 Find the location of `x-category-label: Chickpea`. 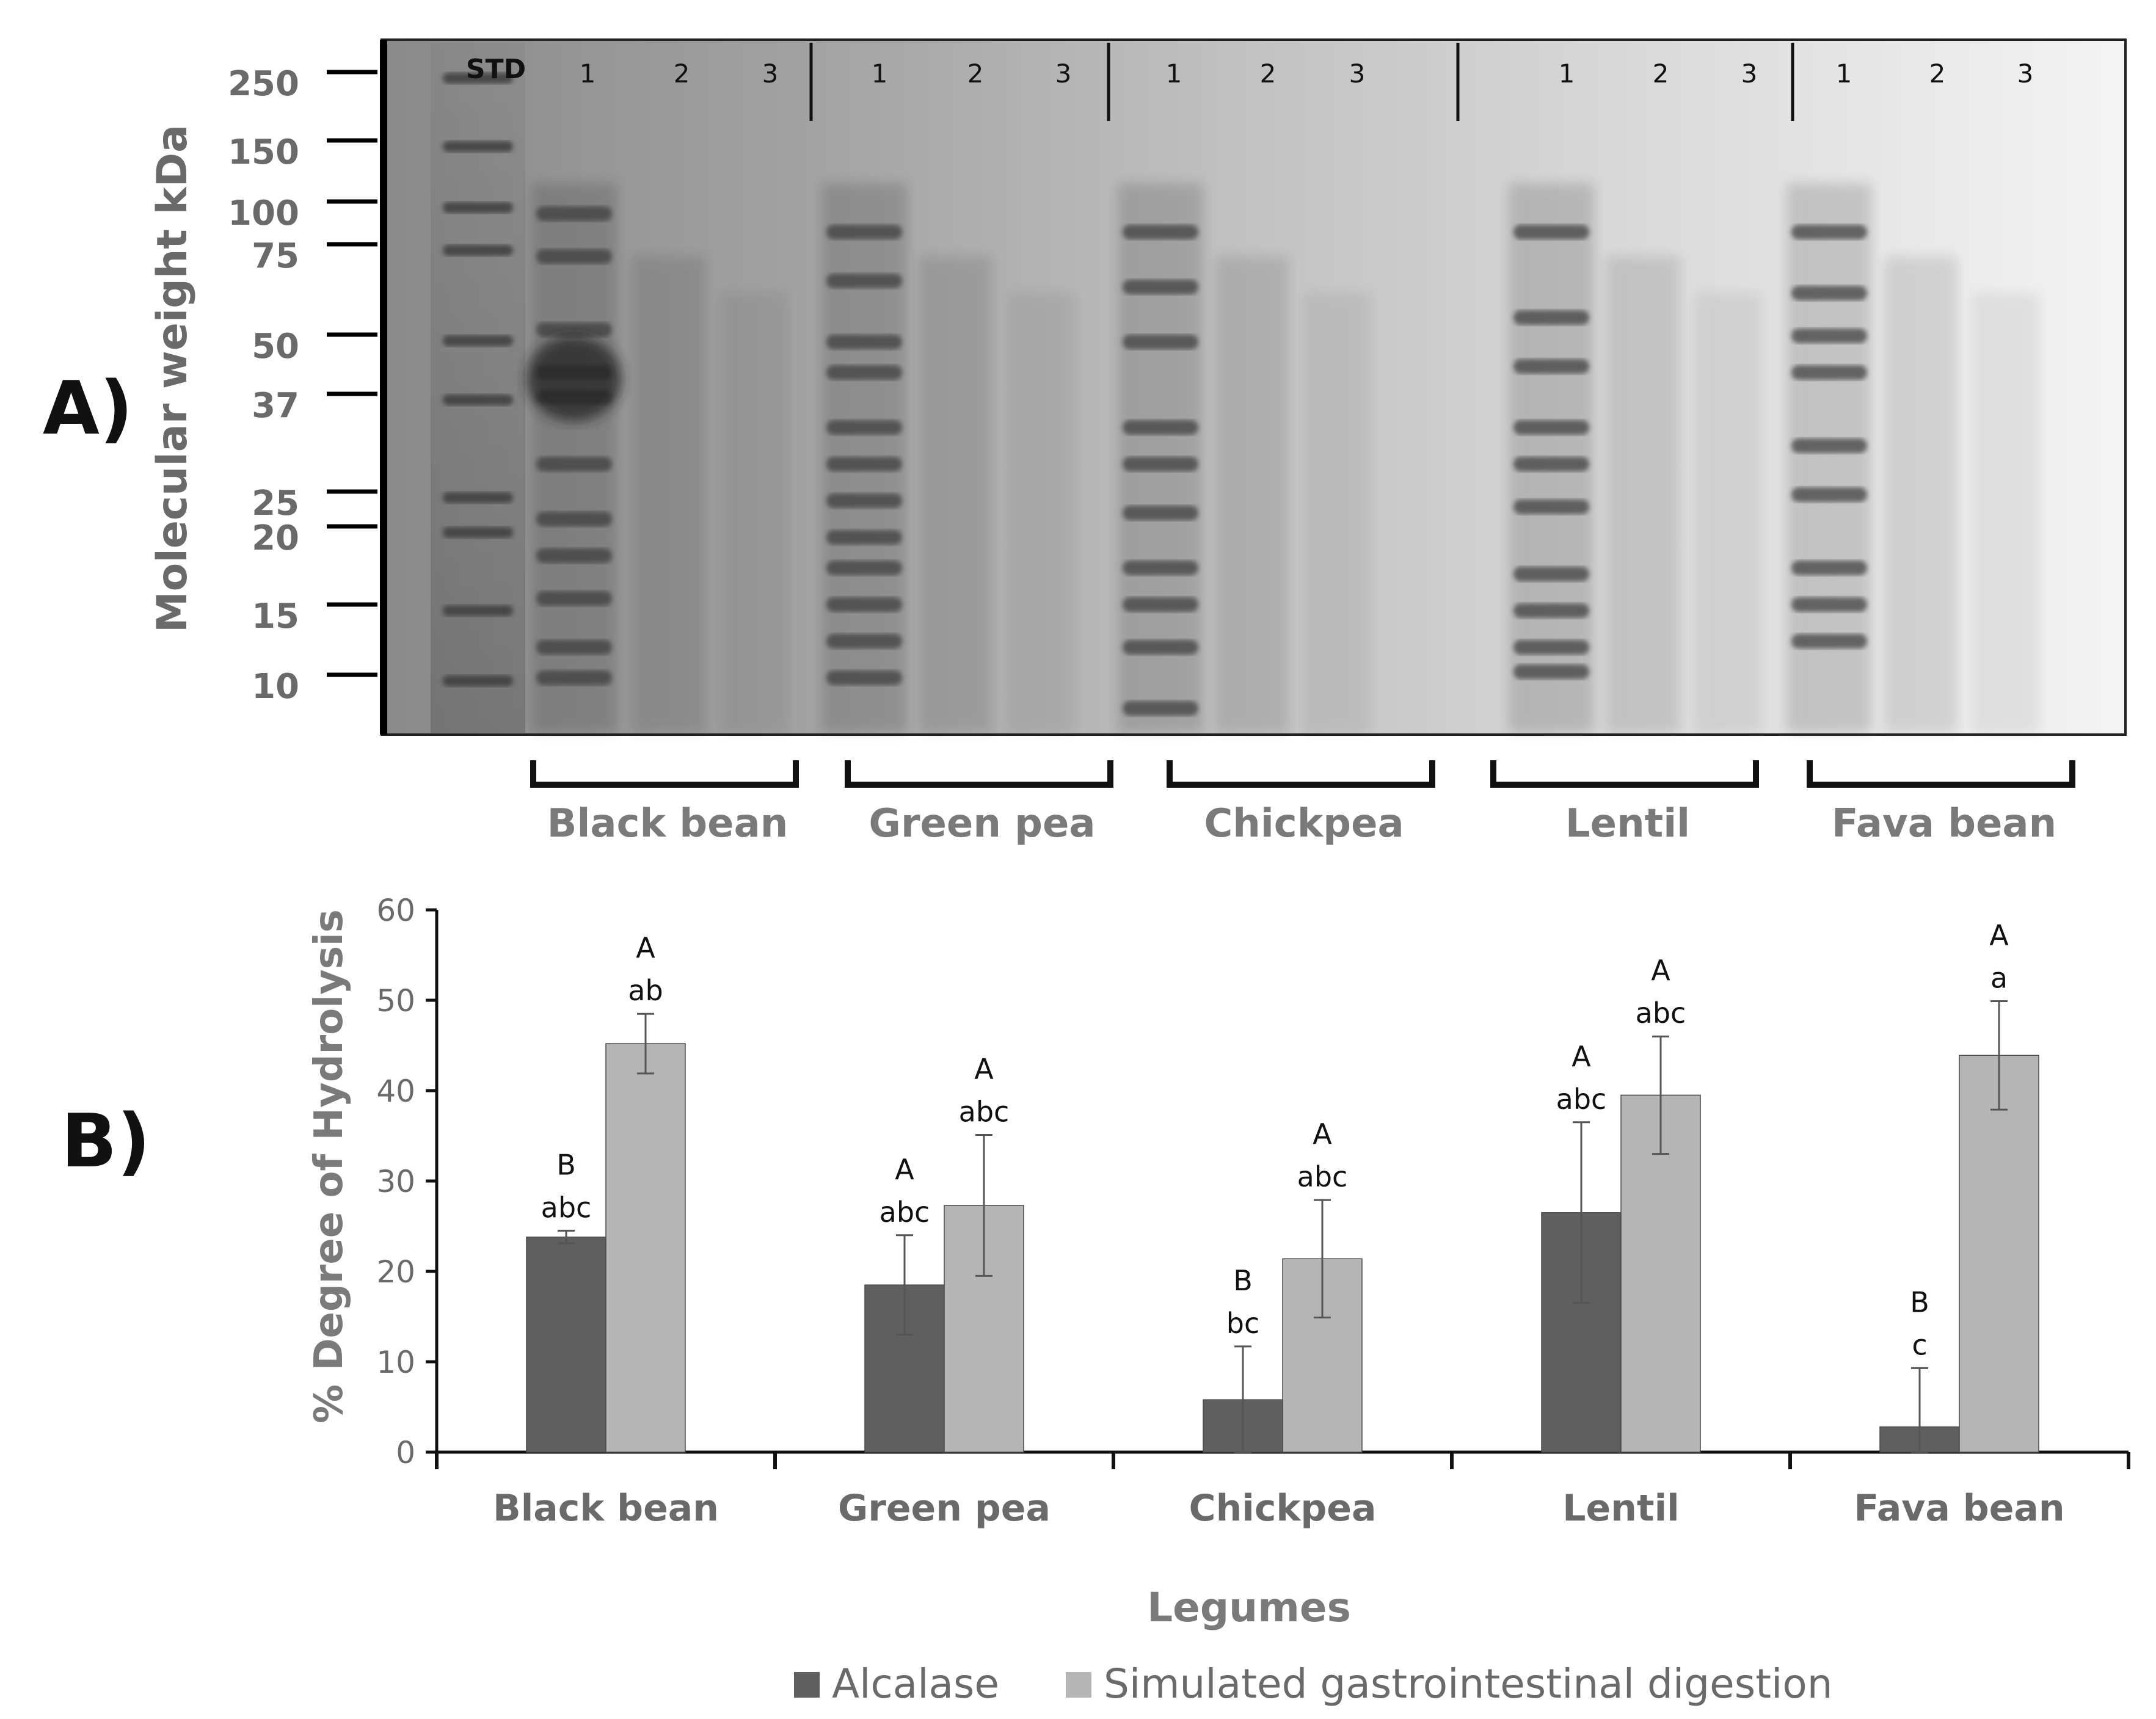

x-category-label: Chickpea is located at coordinates (1283, 1508).